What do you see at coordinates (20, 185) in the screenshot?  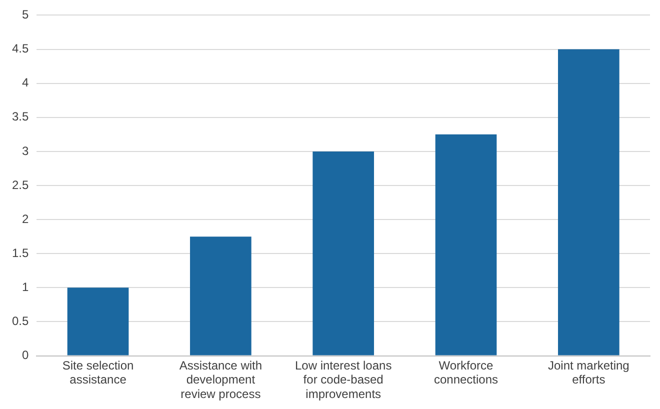 I see `y-tick-label: 2.5` at bounding box center [20, 185].